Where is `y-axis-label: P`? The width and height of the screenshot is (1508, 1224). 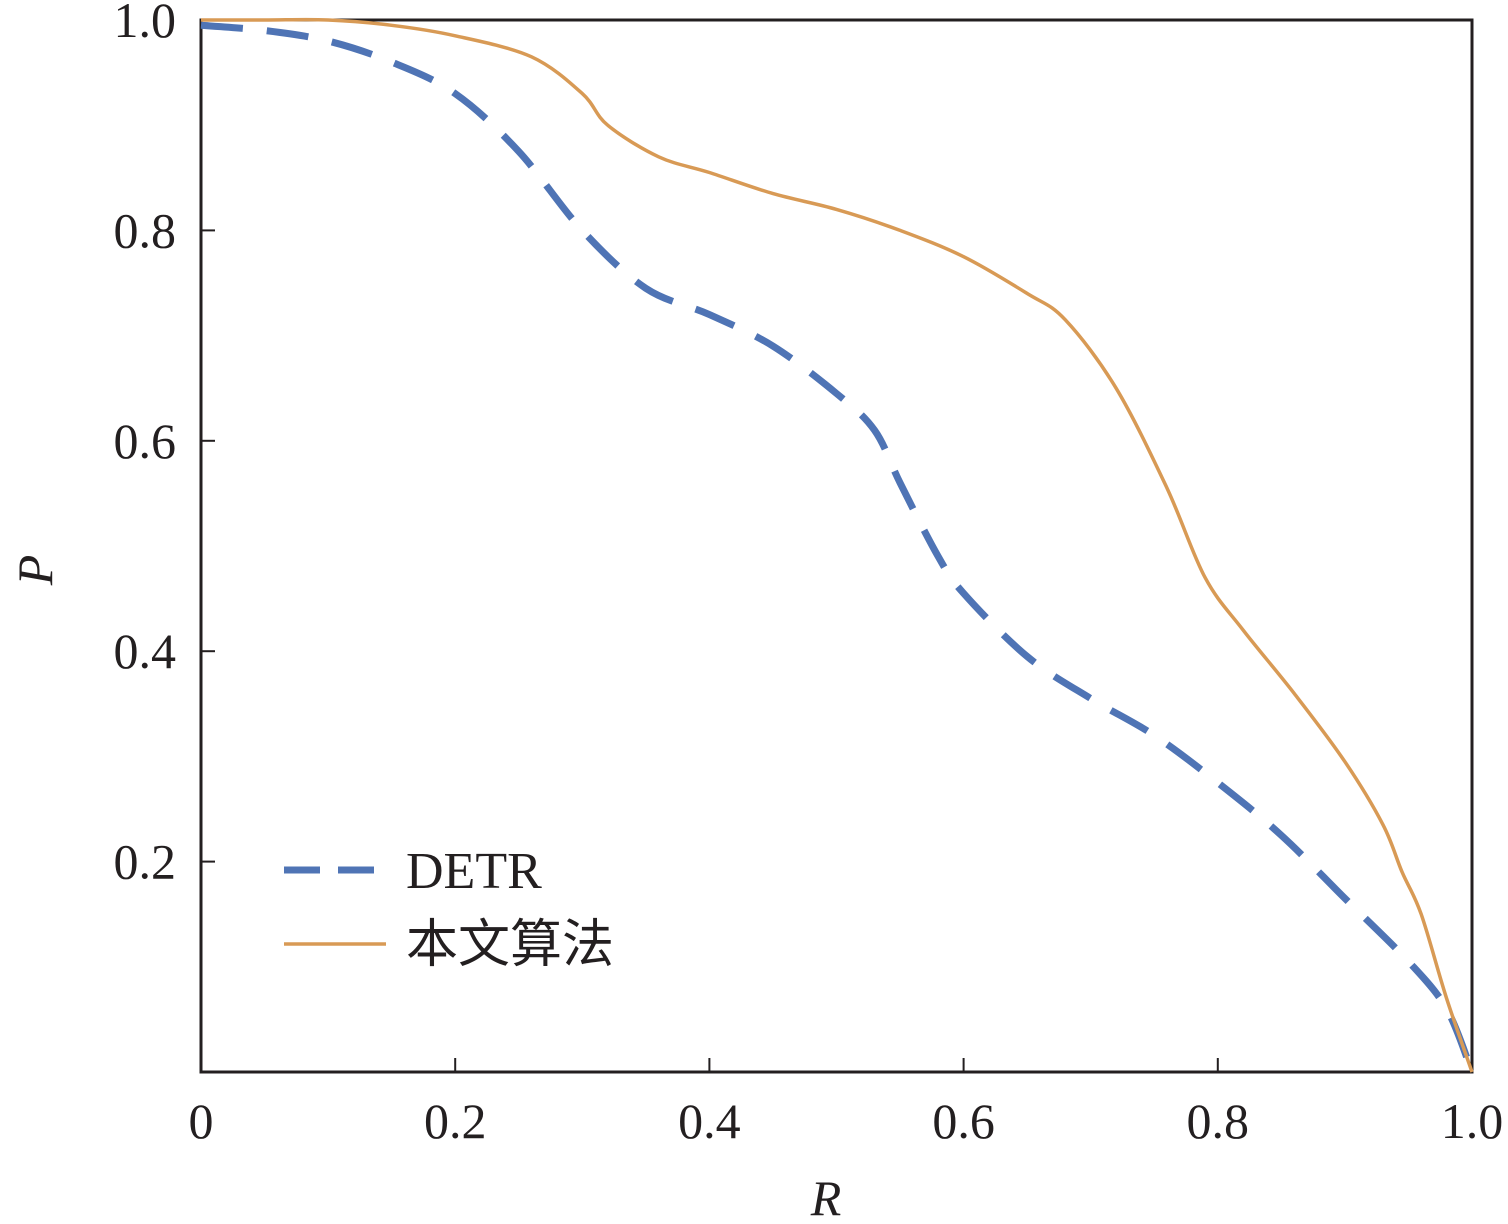
y-axis-label: P is located at coordinates (35, 571).